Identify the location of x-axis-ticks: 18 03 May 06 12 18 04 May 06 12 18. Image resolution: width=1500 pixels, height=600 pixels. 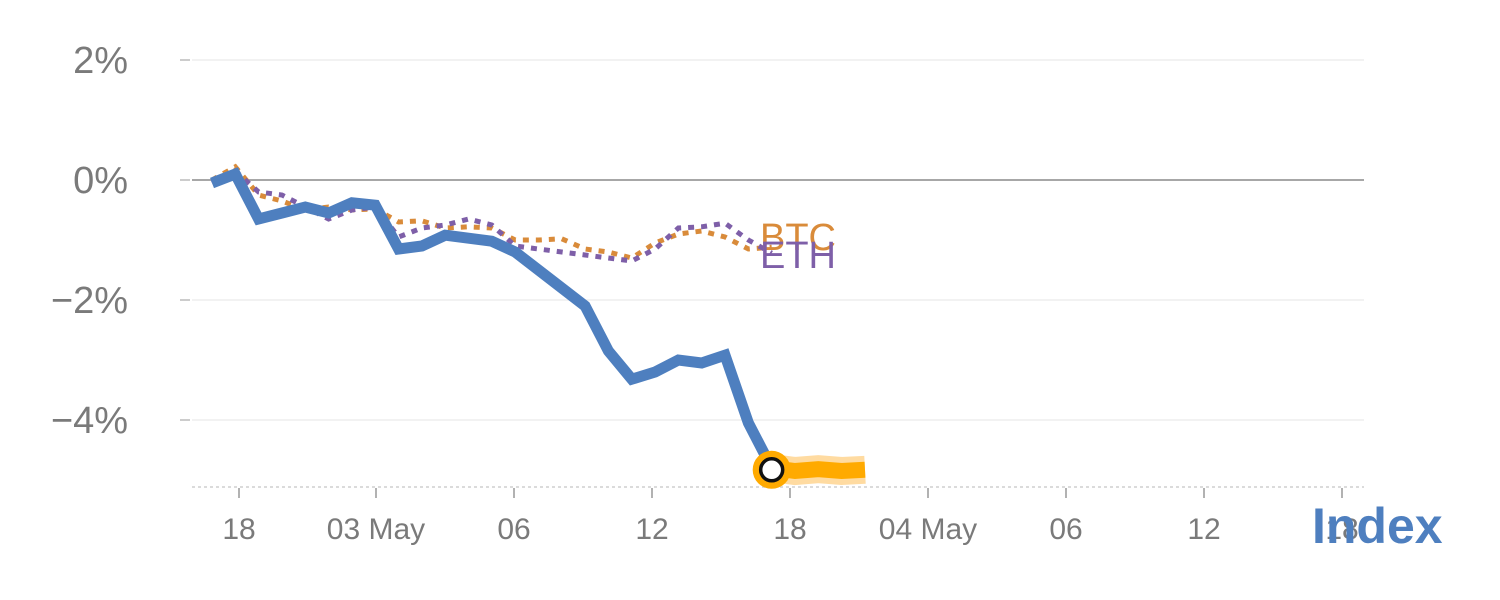
(778, 516).